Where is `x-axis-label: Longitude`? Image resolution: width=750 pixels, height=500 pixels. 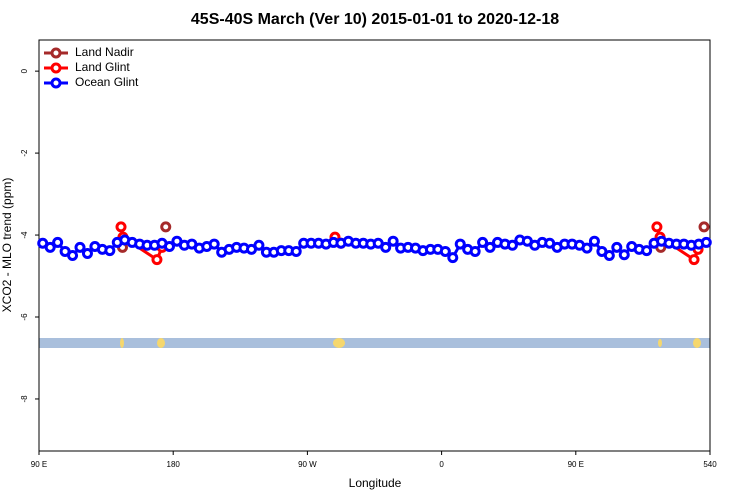
x-axis-label: Longitude is located at coordinates (375, 483).